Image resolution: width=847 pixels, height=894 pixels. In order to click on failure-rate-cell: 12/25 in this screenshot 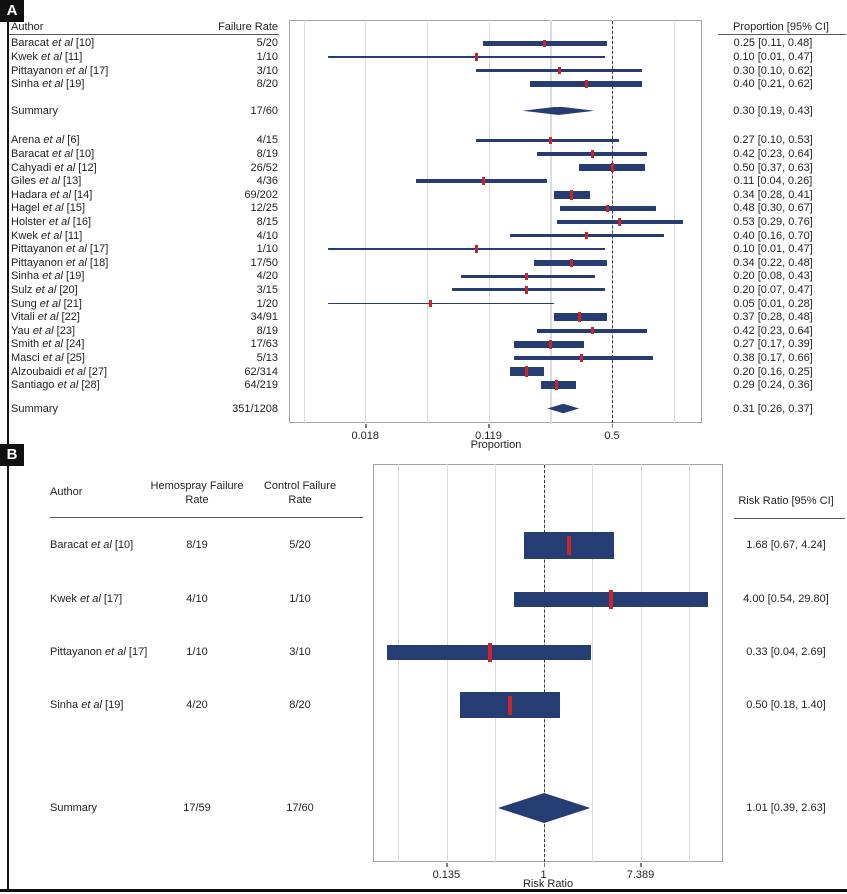, I will do `click(264, 208)`.